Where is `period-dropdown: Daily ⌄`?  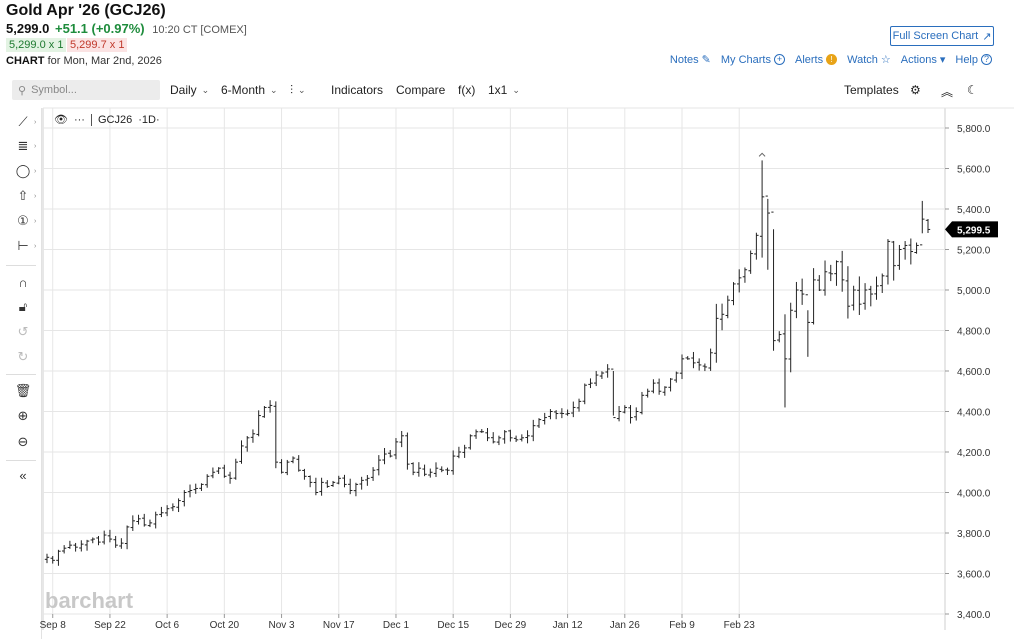
period-dropdown: Daily ⌄ is located at coordinates (189, 90).